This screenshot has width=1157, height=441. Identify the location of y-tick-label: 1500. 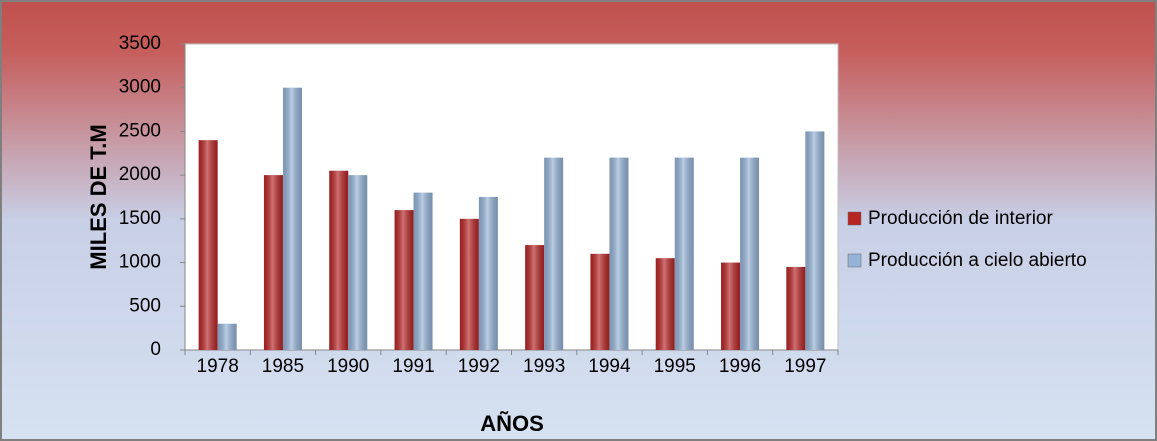
(140, 218).